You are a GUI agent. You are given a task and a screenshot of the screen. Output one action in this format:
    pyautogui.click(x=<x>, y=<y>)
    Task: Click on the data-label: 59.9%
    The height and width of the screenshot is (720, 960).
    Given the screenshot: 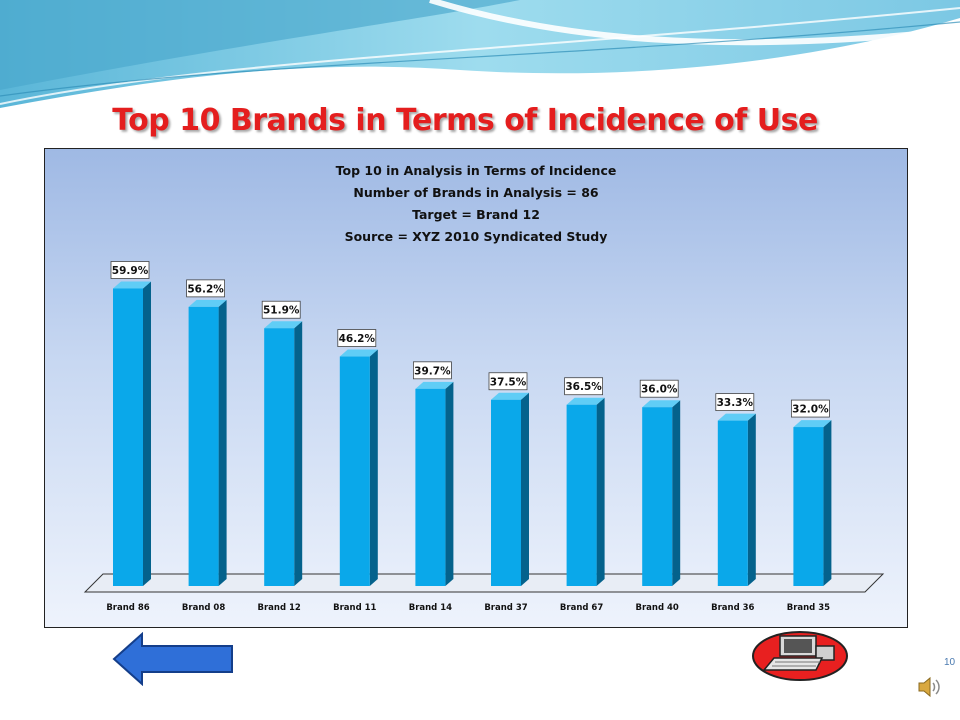 What is the action you would take?
    pyautogui.click(x=130, y=271)
    